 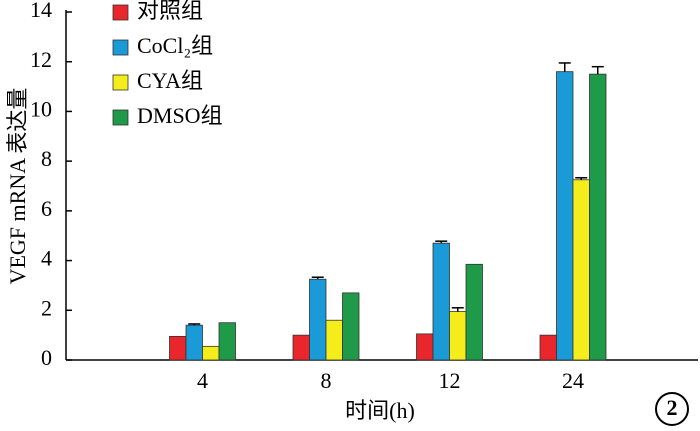 I want to click on y-tick-label: 0, so click(x=46, y=357).